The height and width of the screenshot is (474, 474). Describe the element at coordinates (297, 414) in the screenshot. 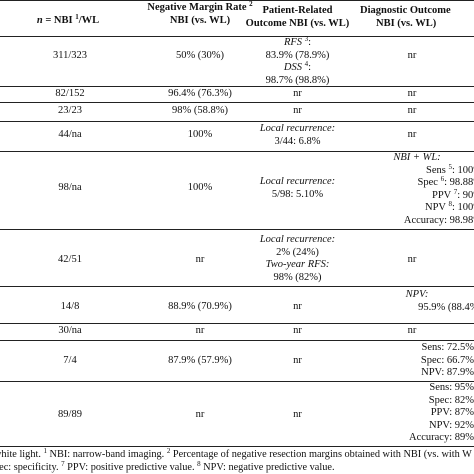

I see `row10-patient: nr` at that location.